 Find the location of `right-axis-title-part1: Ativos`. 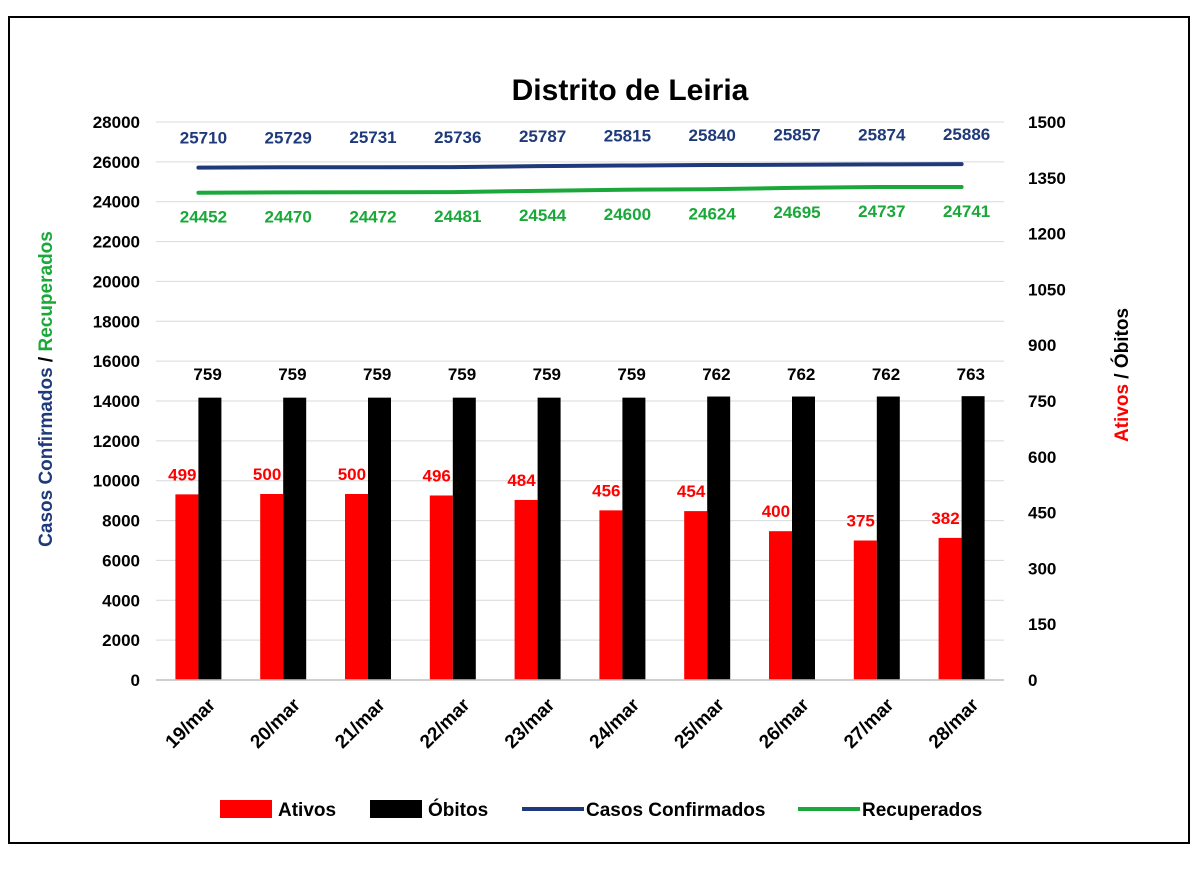

right-axis-title-part1: Ativos is located at coordinates (1122, 413).